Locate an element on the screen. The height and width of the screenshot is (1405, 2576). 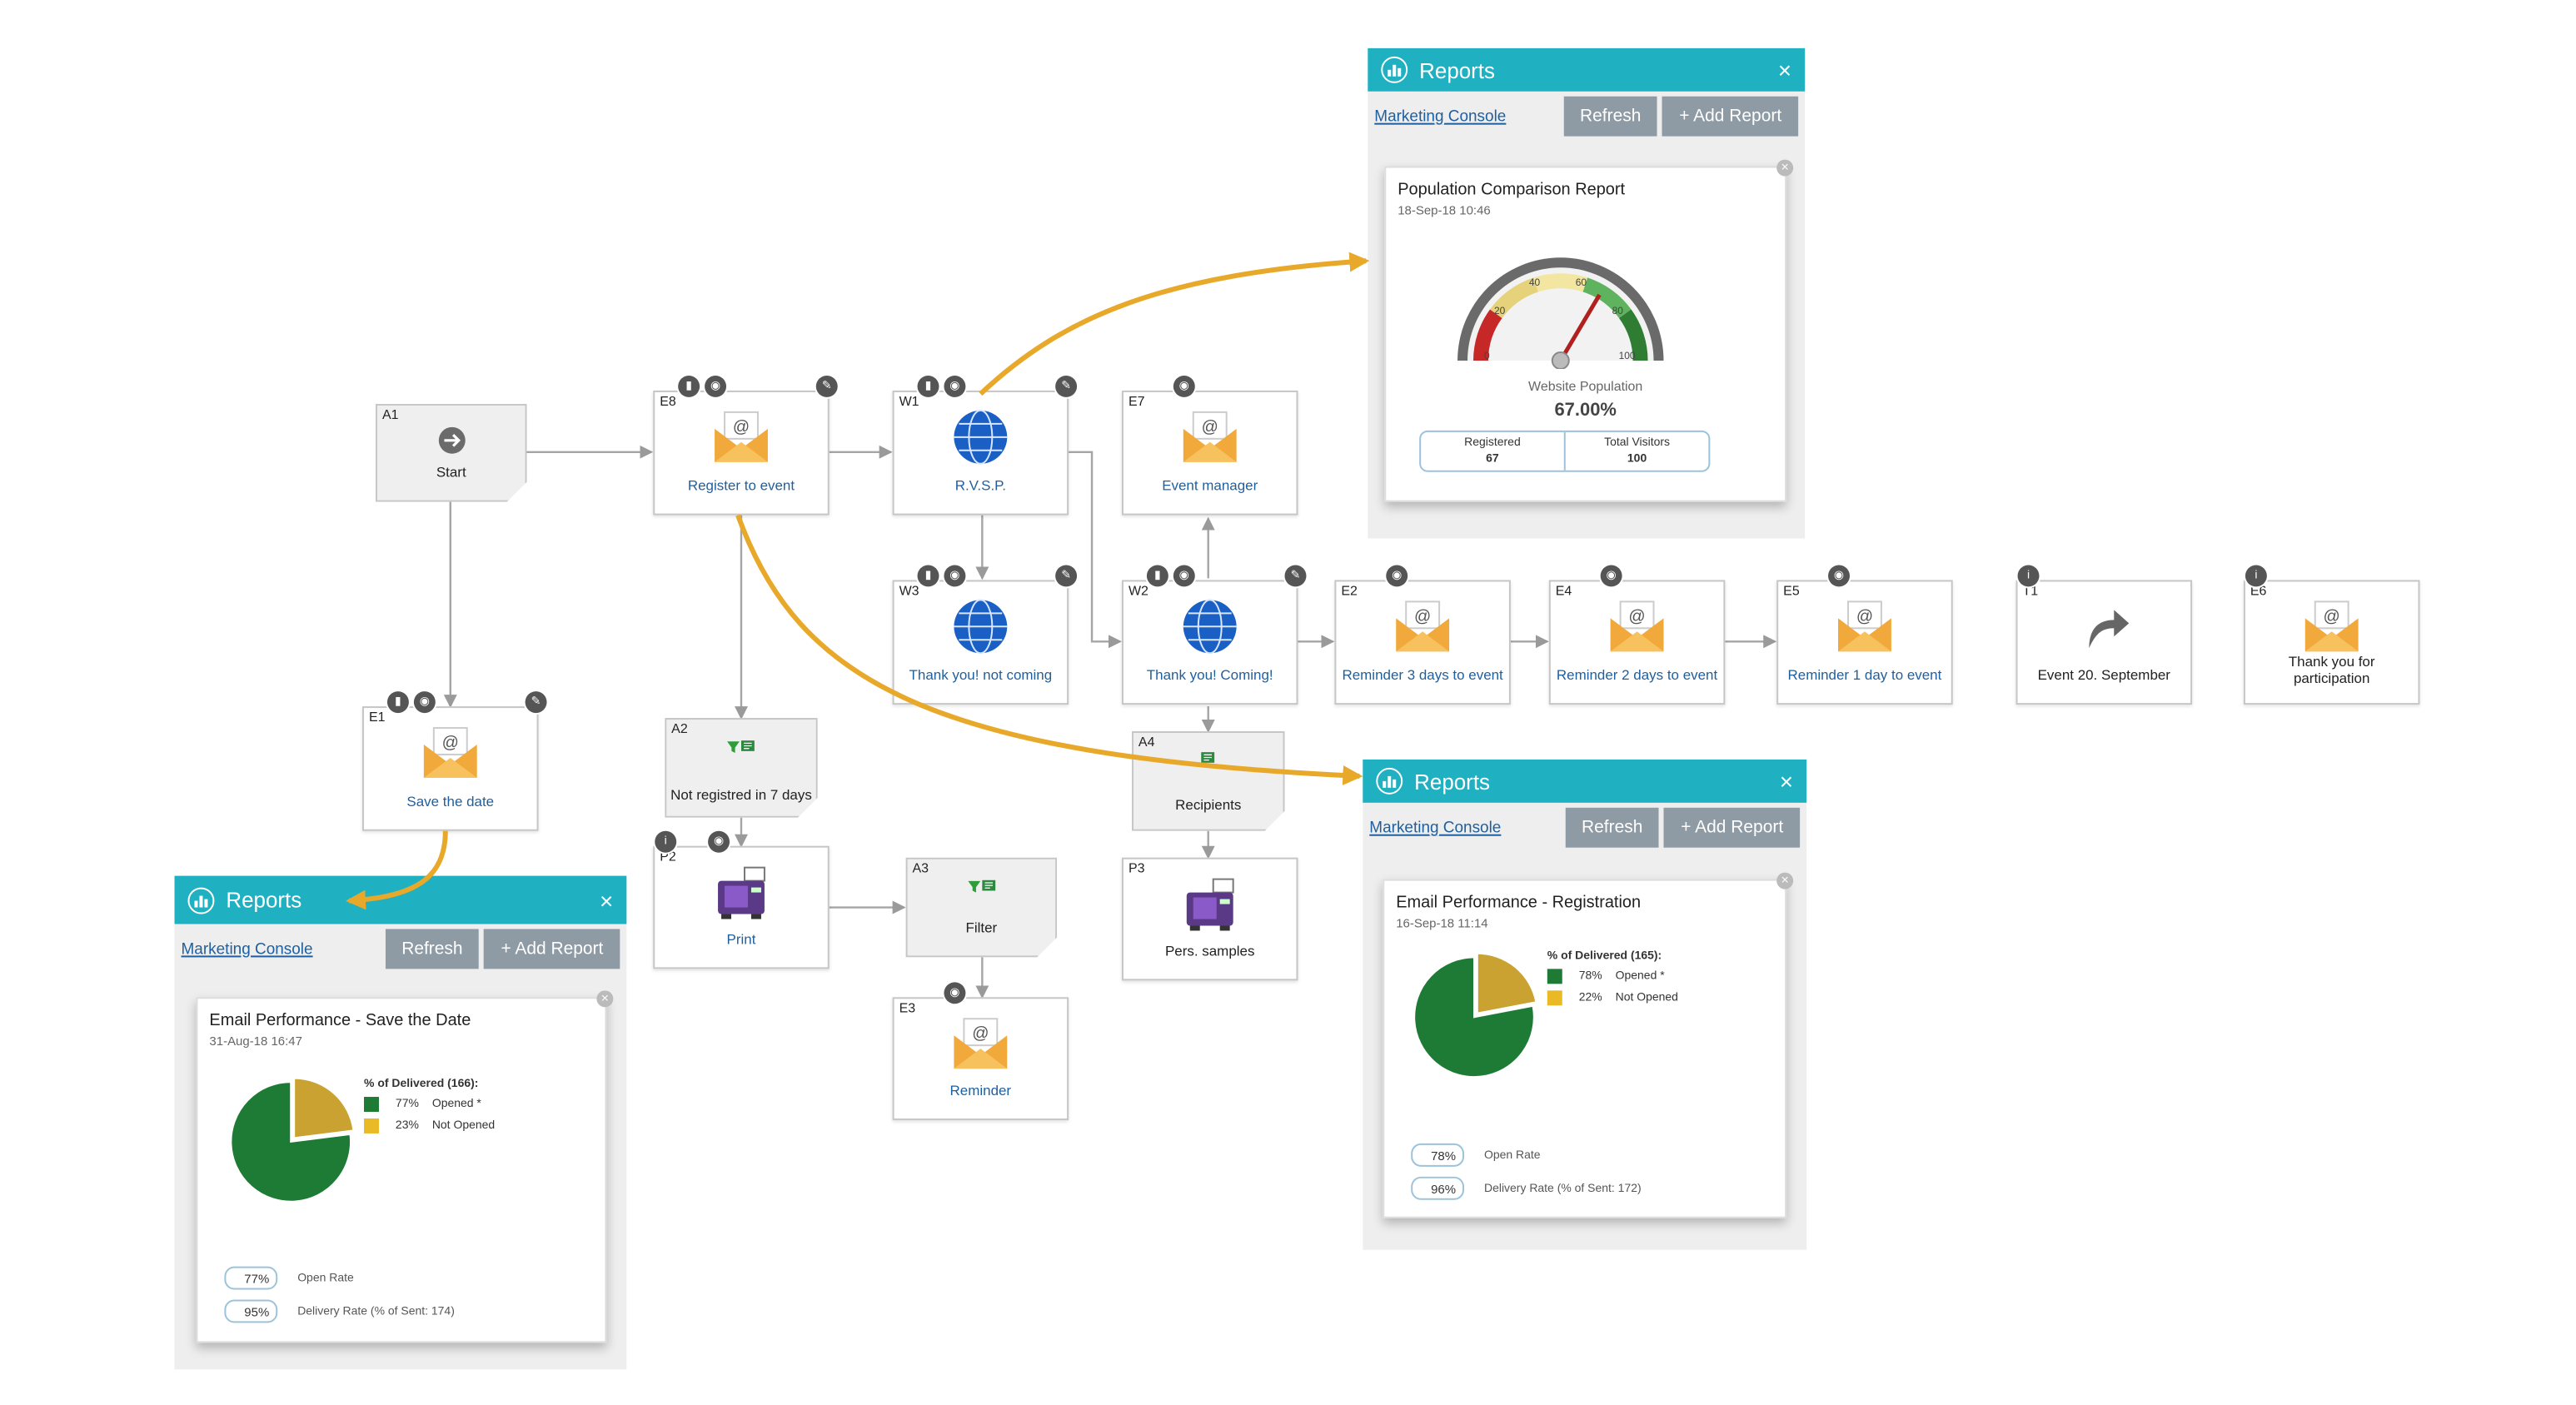
node-id: E6 is located at coordinates (2258, 591).